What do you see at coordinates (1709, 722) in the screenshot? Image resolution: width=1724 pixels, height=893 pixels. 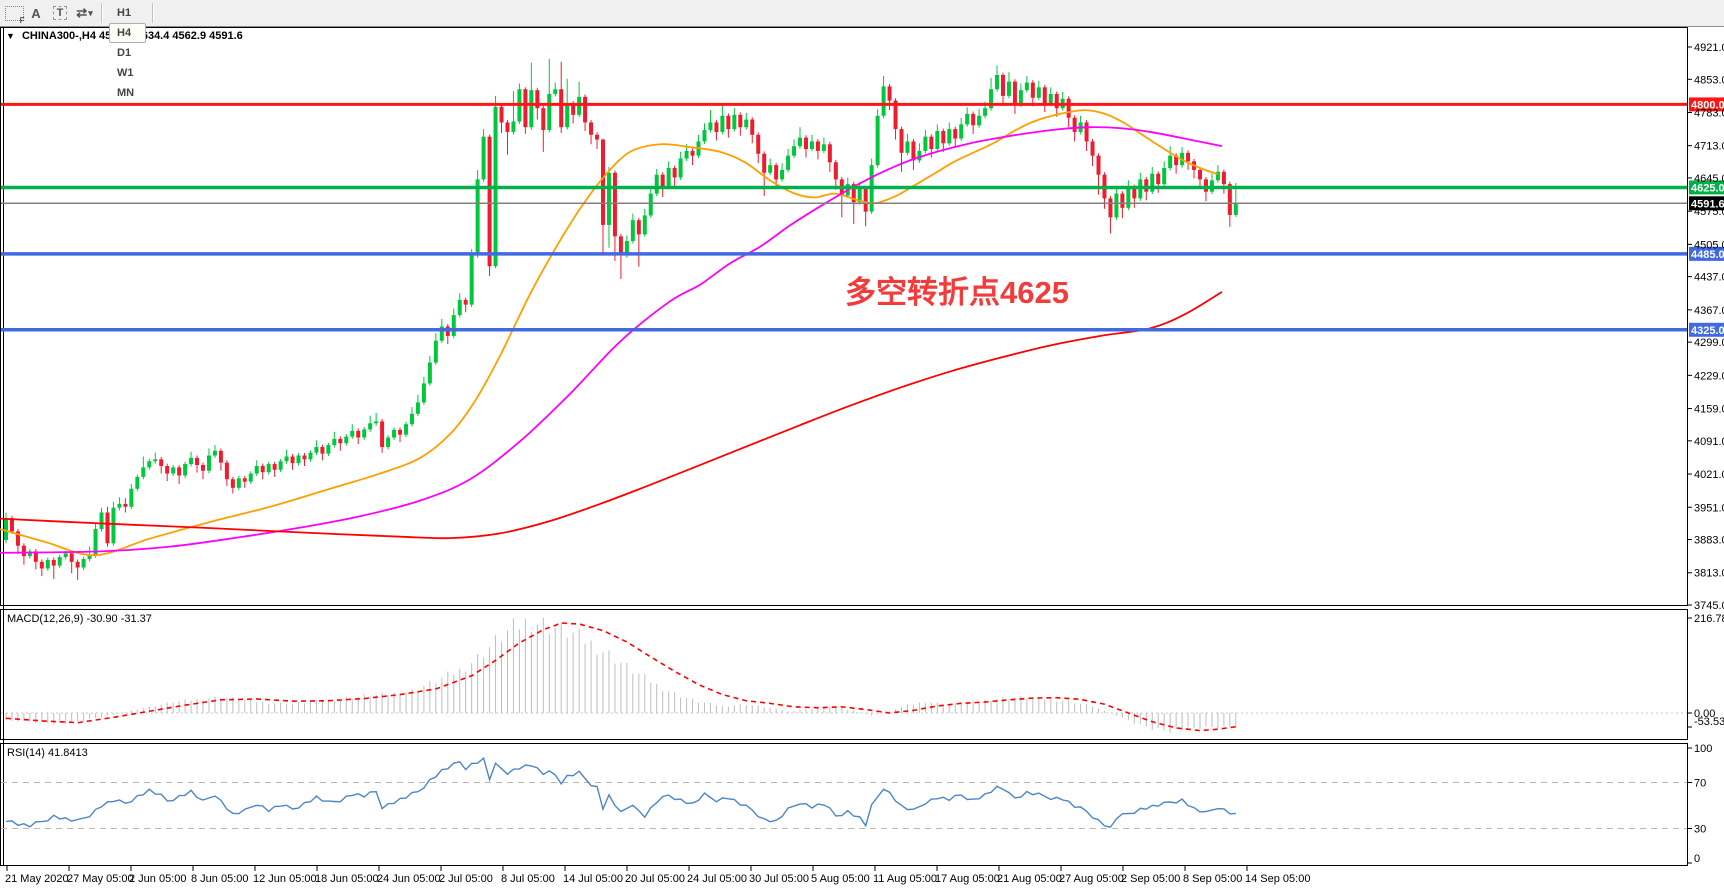 I see `macd-tick-label: -53.53` at bounding box center [1709, 722].